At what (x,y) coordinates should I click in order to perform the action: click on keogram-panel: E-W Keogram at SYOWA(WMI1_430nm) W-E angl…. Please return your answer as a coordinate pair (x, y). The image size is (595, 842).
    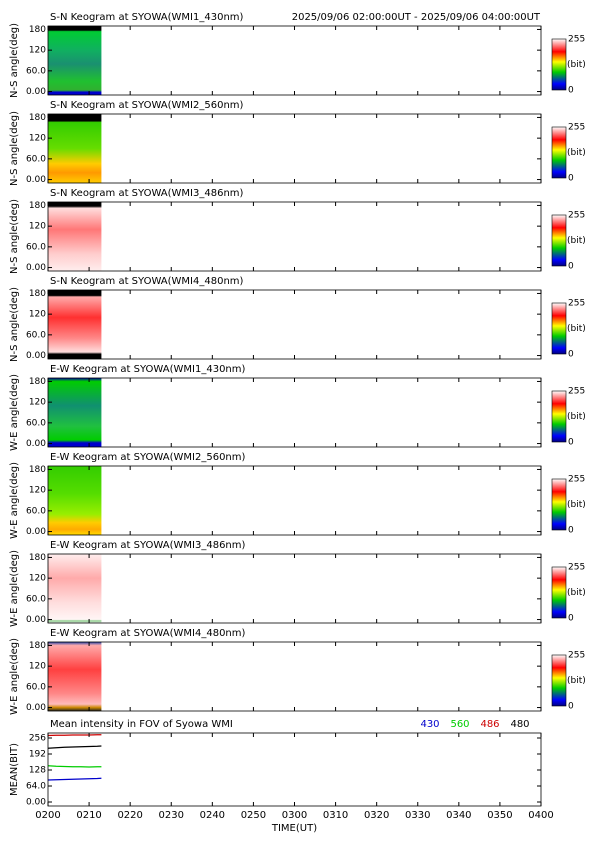
    Looking at the image, I should click on (297, 407).